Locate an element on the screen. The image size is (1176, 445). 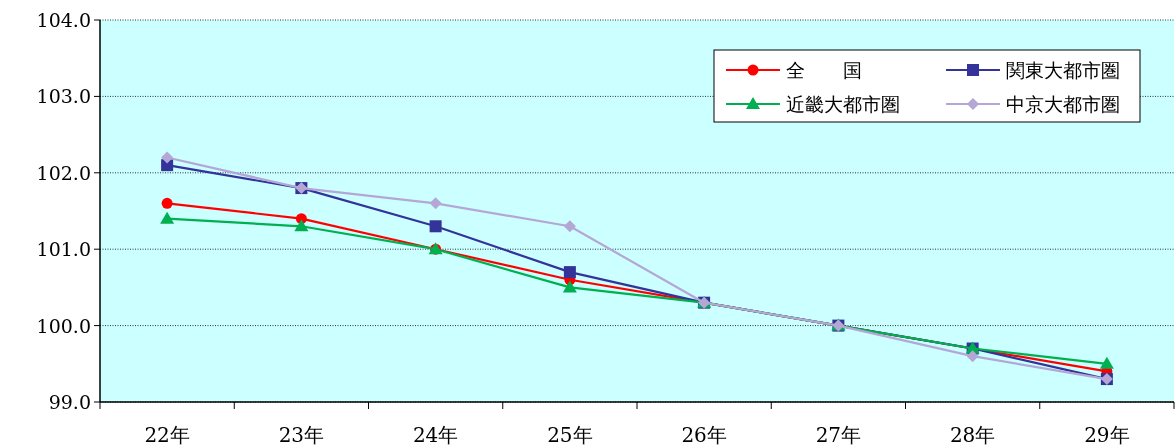
legend-label: 関東大都市圏 is located at coordinates (1063, 70).